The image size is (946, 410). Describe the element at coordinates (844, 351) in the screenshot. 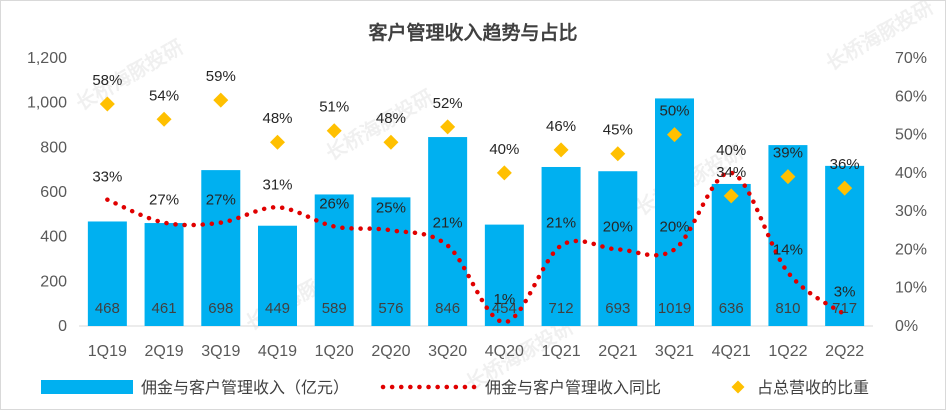

I see `x-tick-label: 2Q22` at that location.